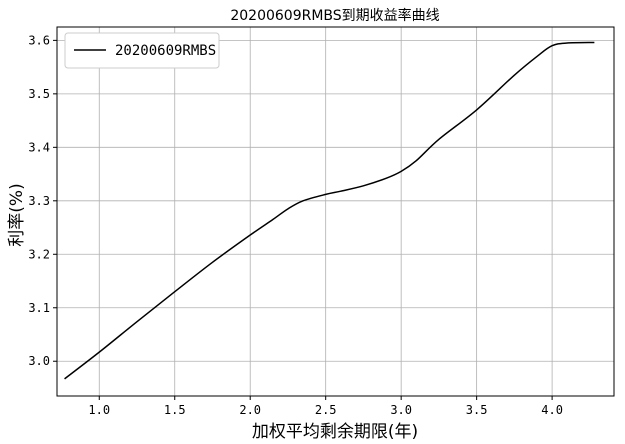 Image resolution: width=625 pixels, height=444 pixels. I want to click on x-tick-label: 2.5, so click(326, 410).